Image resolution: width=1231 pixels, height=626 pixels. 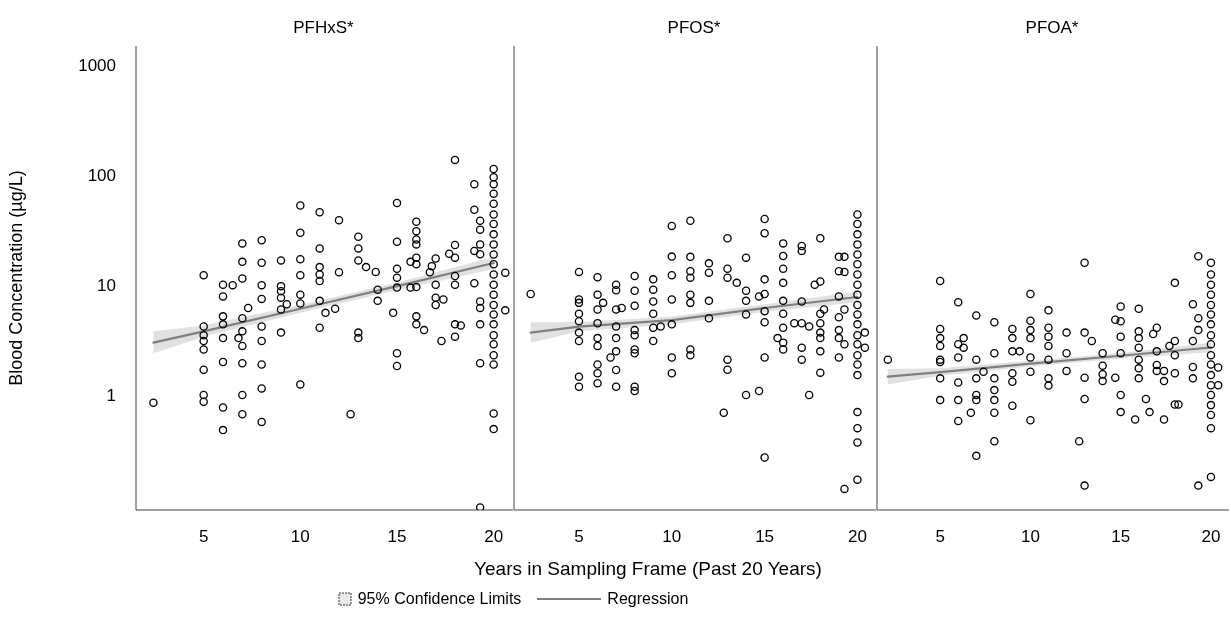 What do you see at coordinates (97, 66) in the screenshot?
I see `y-tick-label: 1000` at bounding box center [97, 66].